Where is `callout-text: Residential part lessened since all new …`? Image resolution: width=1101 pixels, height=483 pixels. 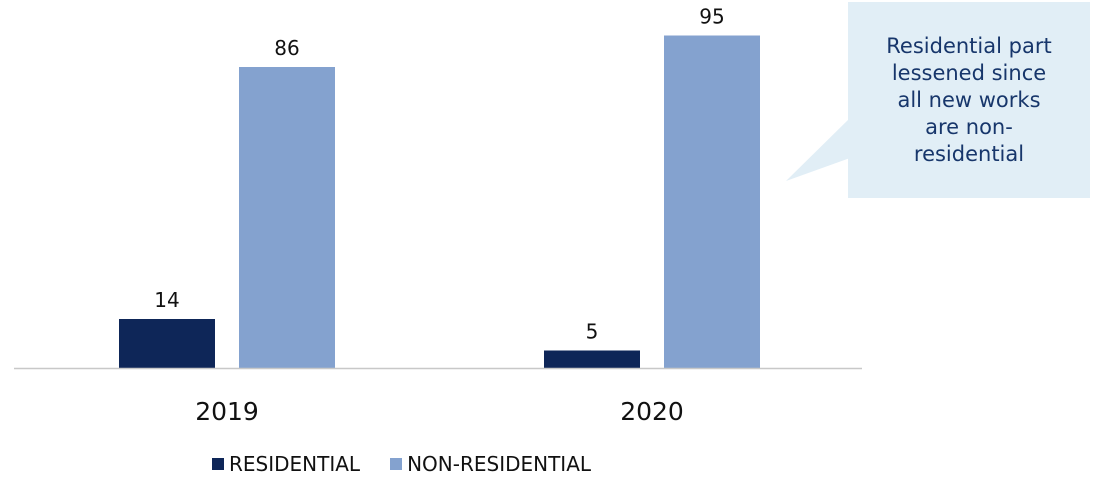 callout-text: Residential part lessened since all new … is located at coordinates (969, 99).